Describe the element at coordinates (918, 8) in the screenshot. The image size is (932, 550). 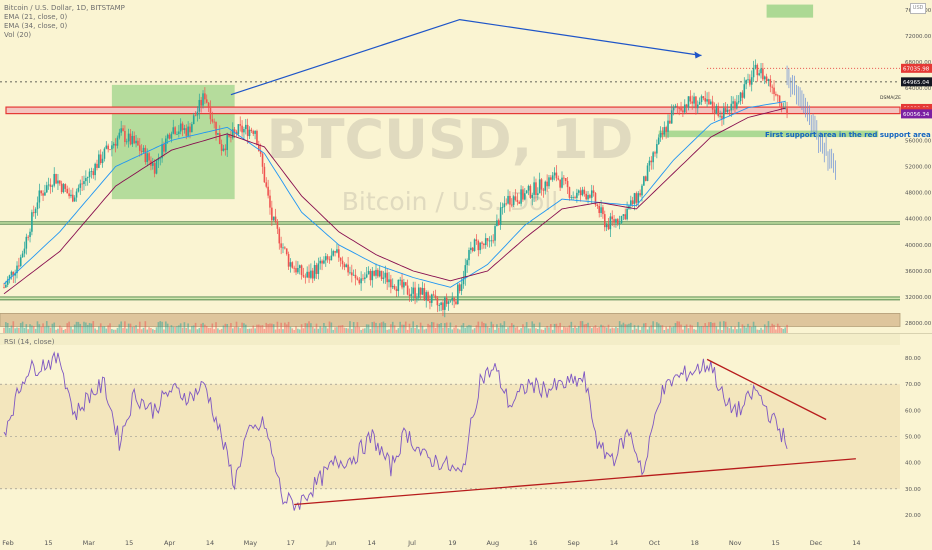
I see `currency-button: USD` at that location.